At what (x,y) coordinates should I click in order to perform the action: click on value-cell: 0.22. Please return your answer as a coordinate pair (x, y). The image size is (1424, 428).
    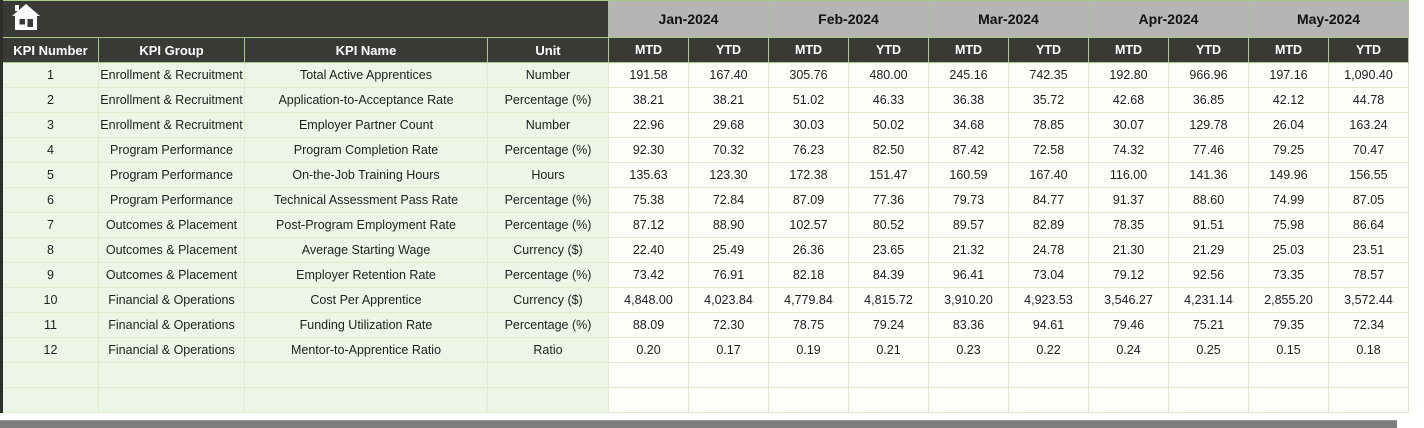
    Looking at the image, I should click on (1048, 350).